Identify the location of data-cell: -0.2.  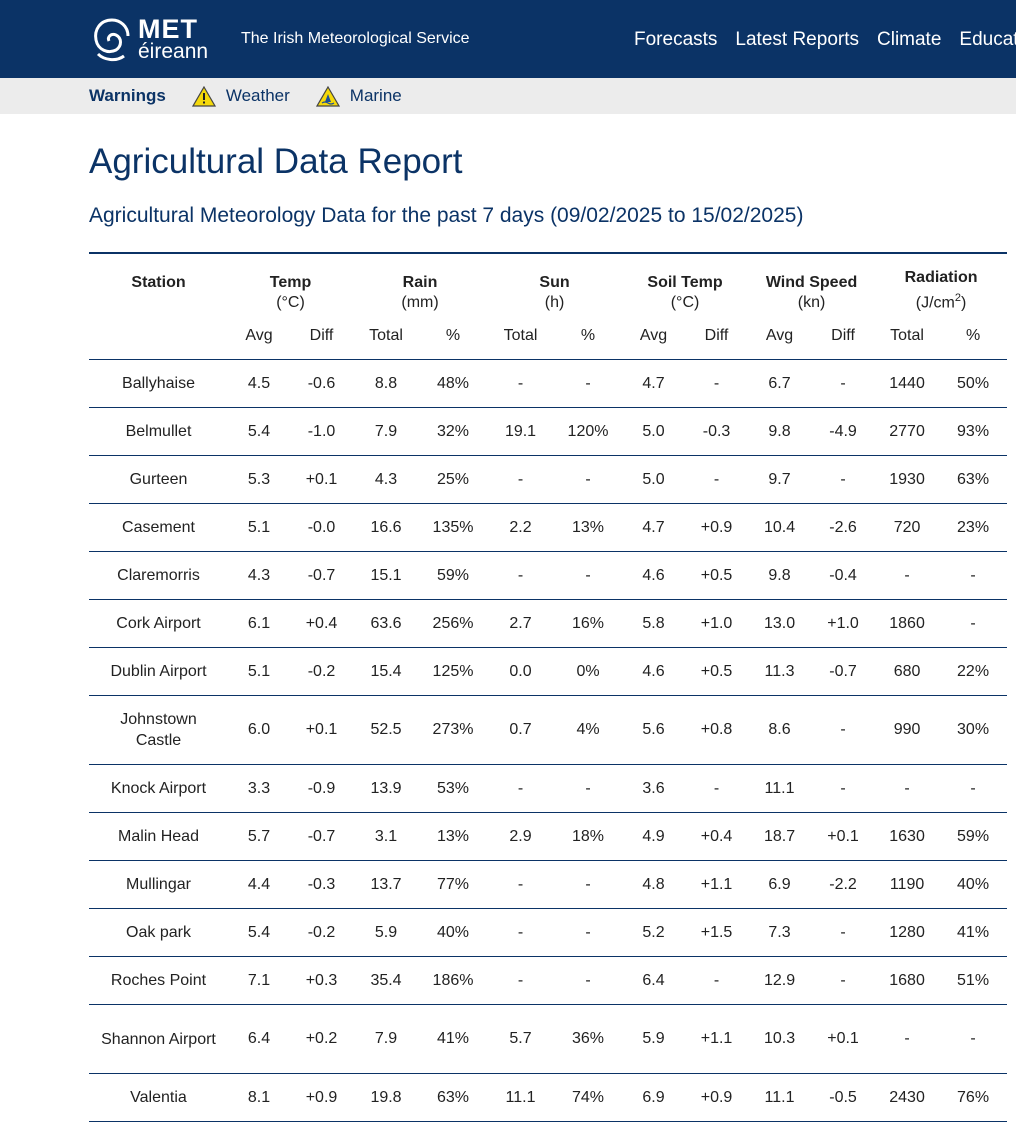
(321, 932).